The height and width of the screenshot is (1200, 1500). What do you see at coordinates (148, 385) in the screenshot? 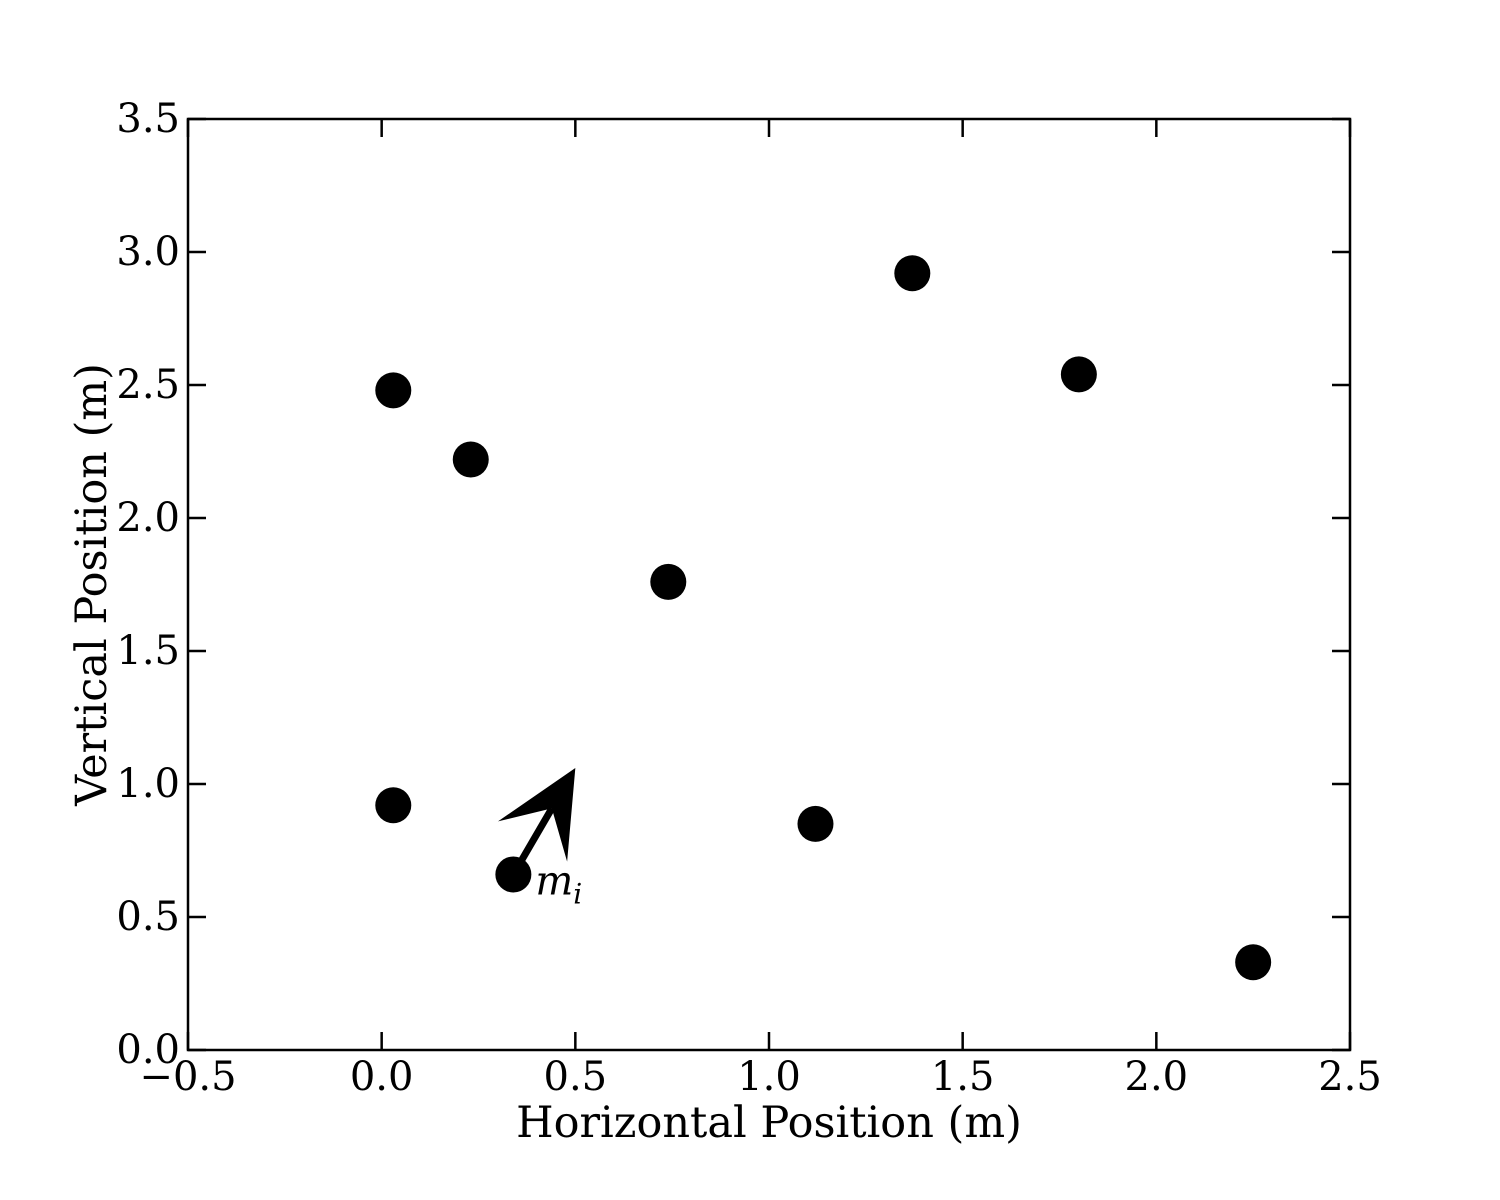
I see `y-tick-label: 2.5` at bounding box center [148, 385].